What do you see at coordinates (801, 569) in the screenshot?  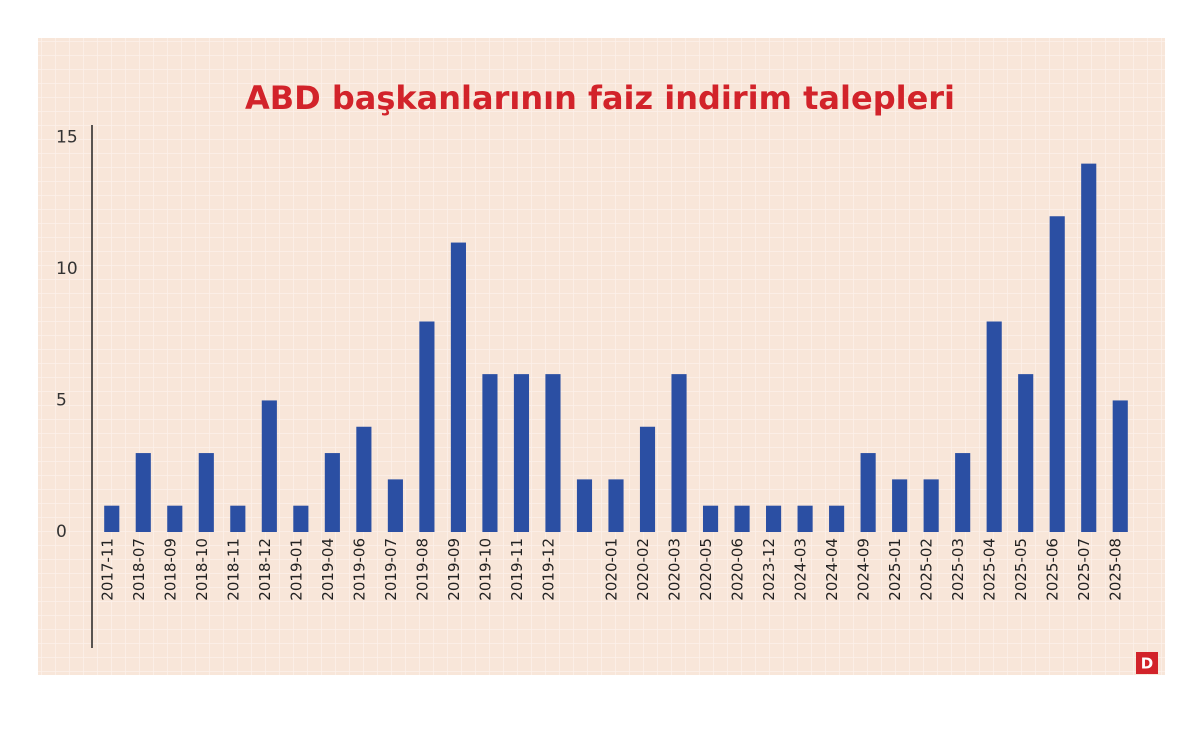 I see `x-tick-label: 2024-03` at bounding box center [801, 569].